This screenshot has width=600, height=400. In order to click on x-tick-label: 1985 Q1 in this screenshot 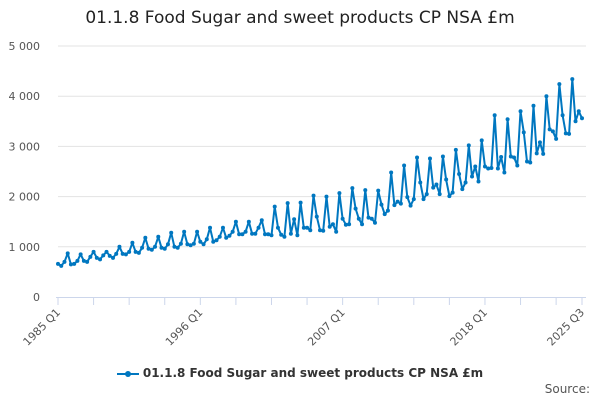, I will do `click(42, 327)`.